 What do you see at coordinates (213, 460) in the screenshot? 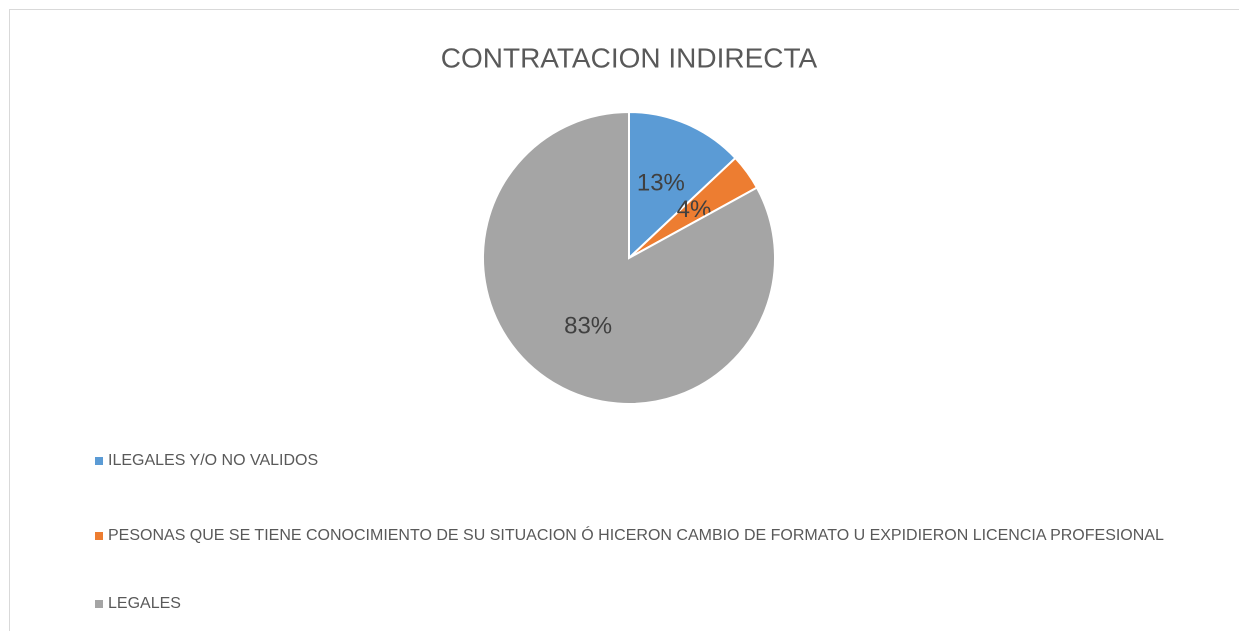
I see `legend-label: ILEGALES Y/O NO VALIDOS` at bounding box center [213, 460].